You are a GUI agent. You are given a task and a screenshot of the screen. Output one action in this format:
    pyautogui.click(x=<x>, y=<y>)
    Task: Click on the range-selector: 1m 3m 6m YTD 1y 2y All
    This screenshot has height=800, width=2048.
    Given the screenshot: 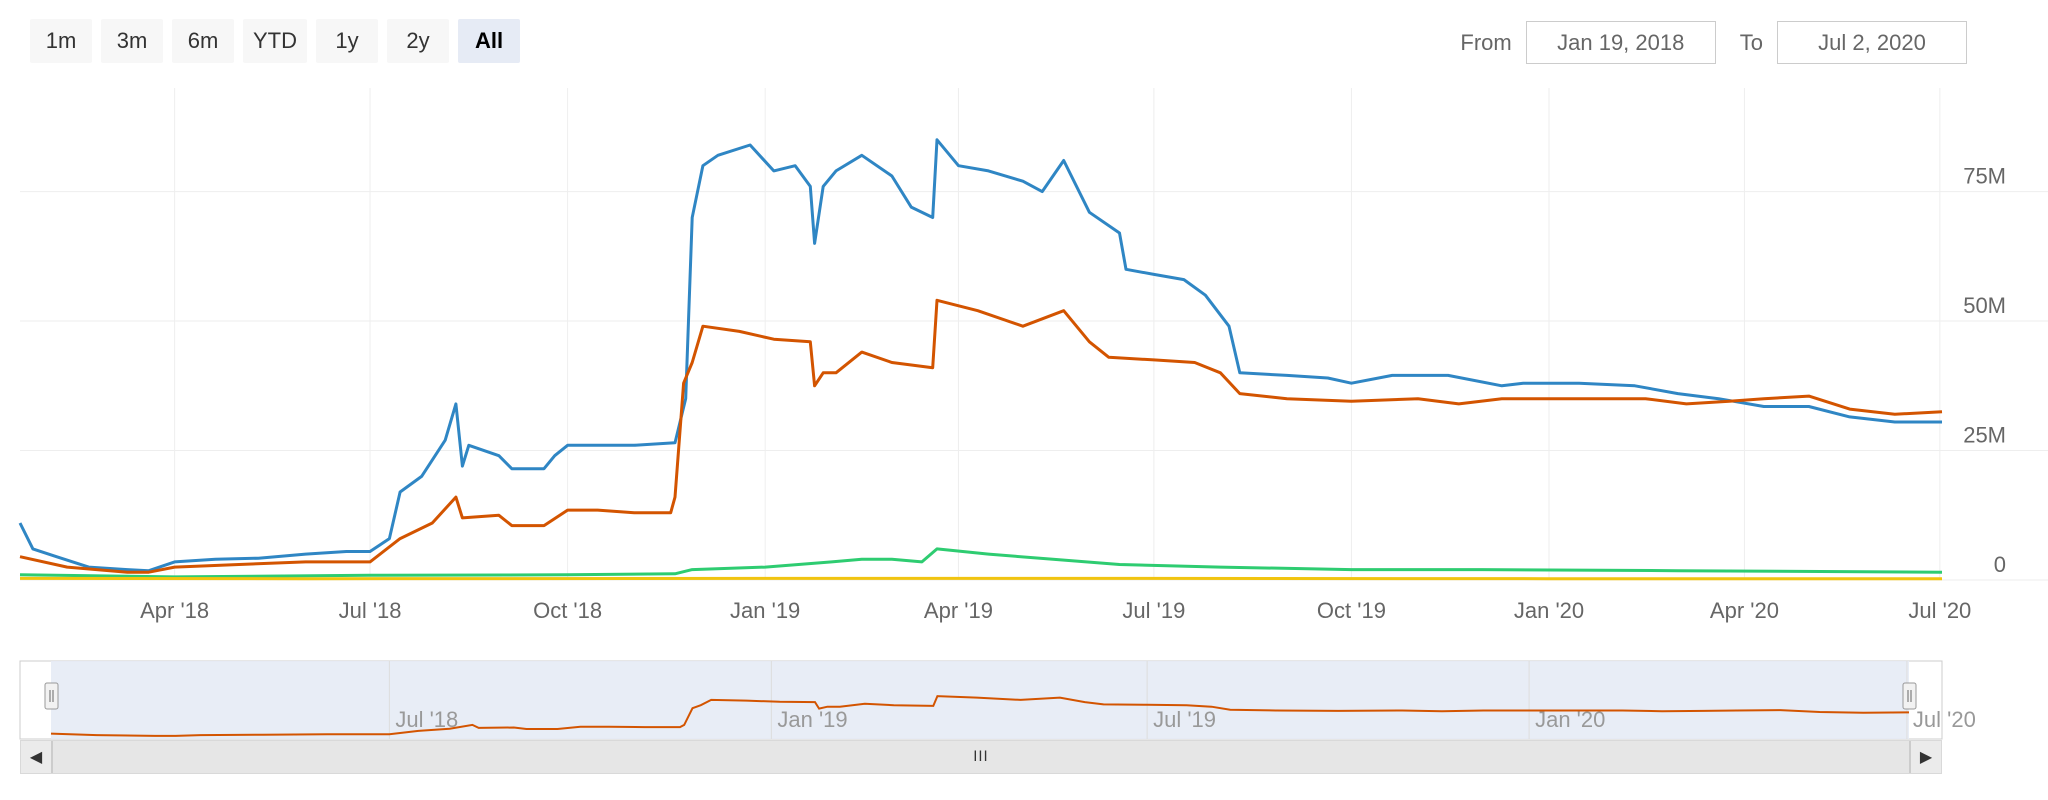 What is the action you would take?
    pyautogui.click(x=275, y=41)
    